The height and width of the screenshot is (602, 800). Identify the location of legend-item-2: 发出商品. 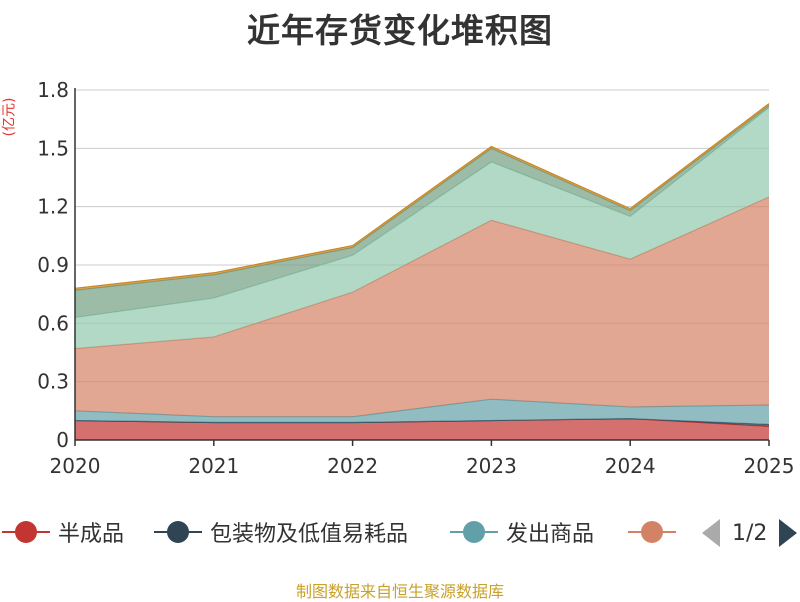
(522, 532).